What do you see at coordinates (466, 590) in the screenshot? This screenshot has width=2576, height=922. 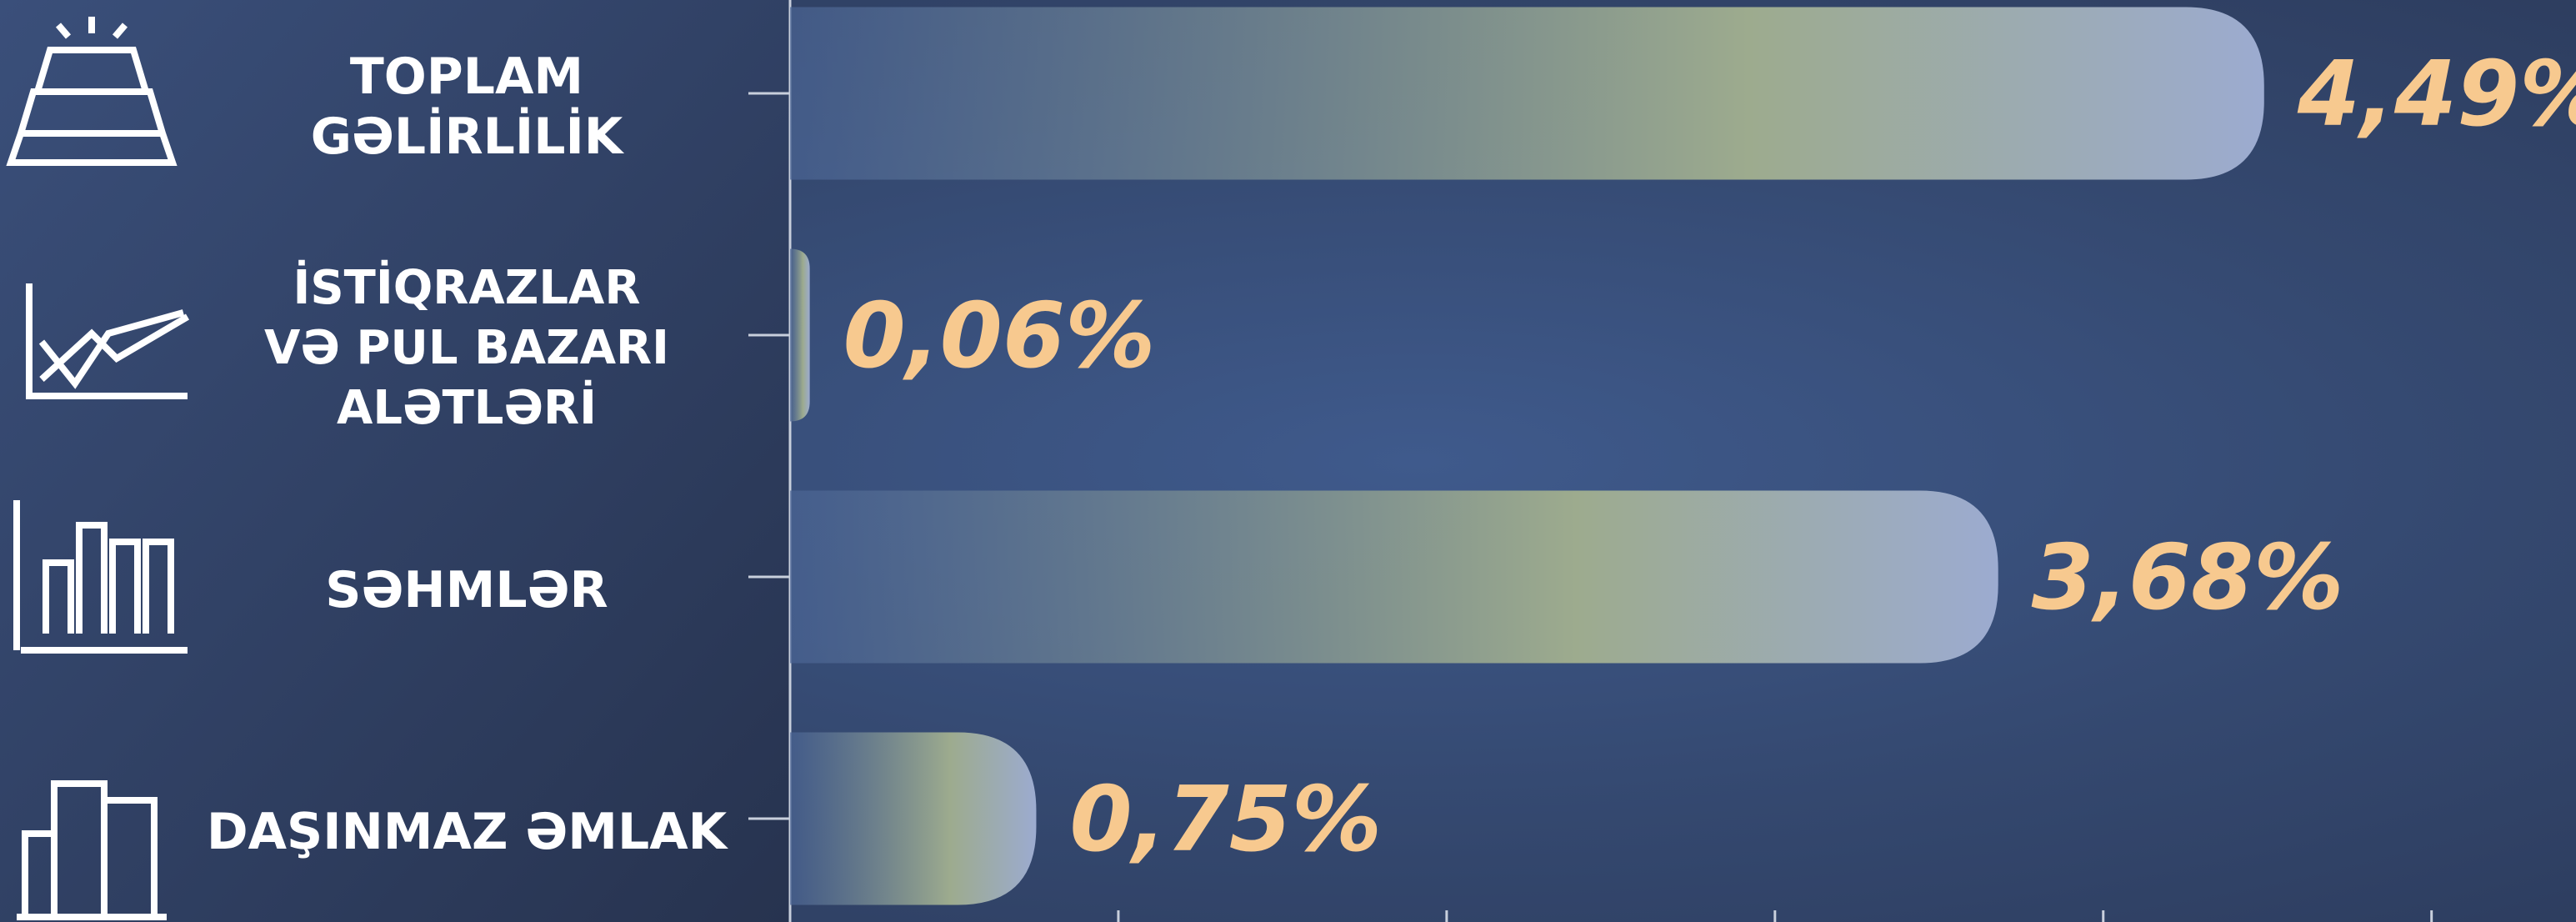 I see `category-label: SƏHMLƏR` at bounding box center [466, 590].